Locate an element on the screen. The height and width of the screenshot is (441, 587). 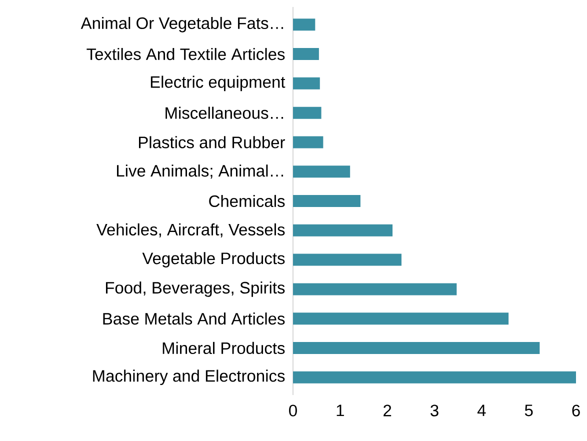
y-tick-label: Machinery and Electronics is located at coordinates (189, 378).